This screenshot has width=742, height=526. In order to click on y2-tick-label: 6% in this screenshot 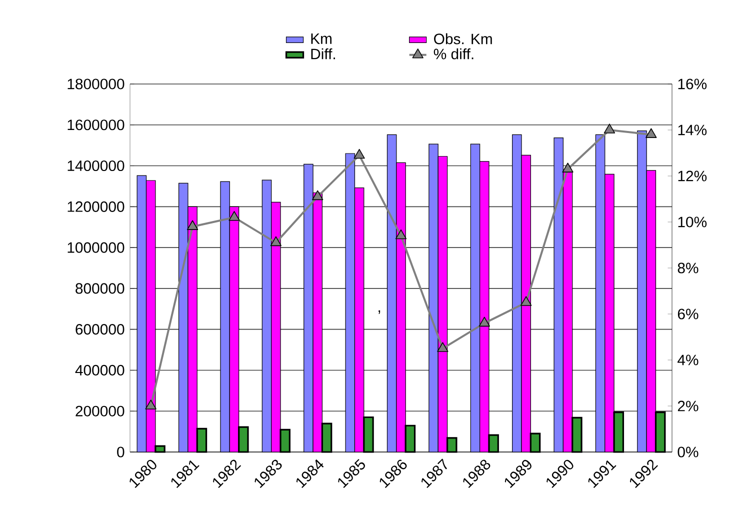, I will do `click(688, 314)`.